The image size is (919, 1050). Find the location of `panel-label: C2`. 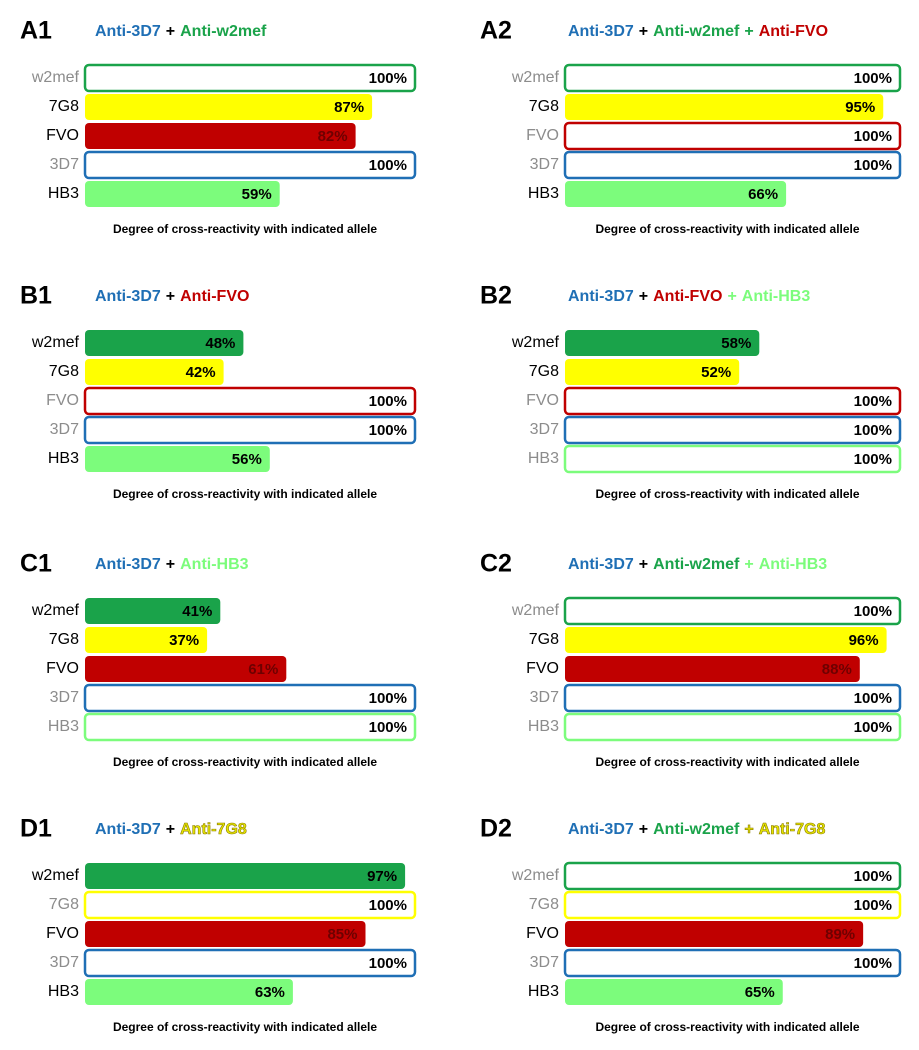

panel-label: C2 is located at coordinates (496, 564).